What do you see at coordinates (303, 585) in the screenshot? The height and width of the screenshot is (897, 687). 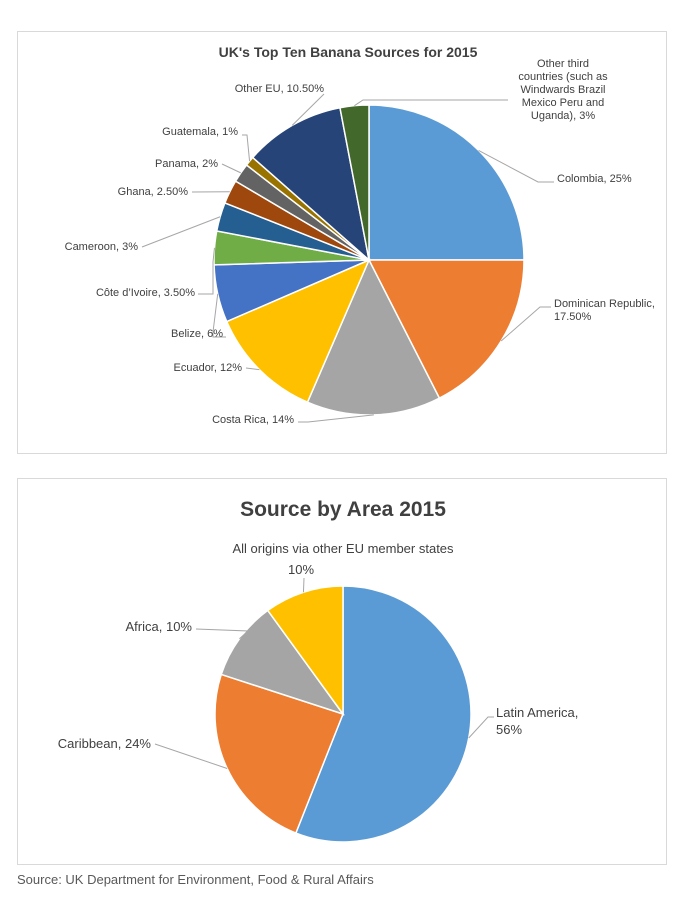 I see `leader-line-all-origins-via-other-eu-member-states` at bounding box center [303, 585].